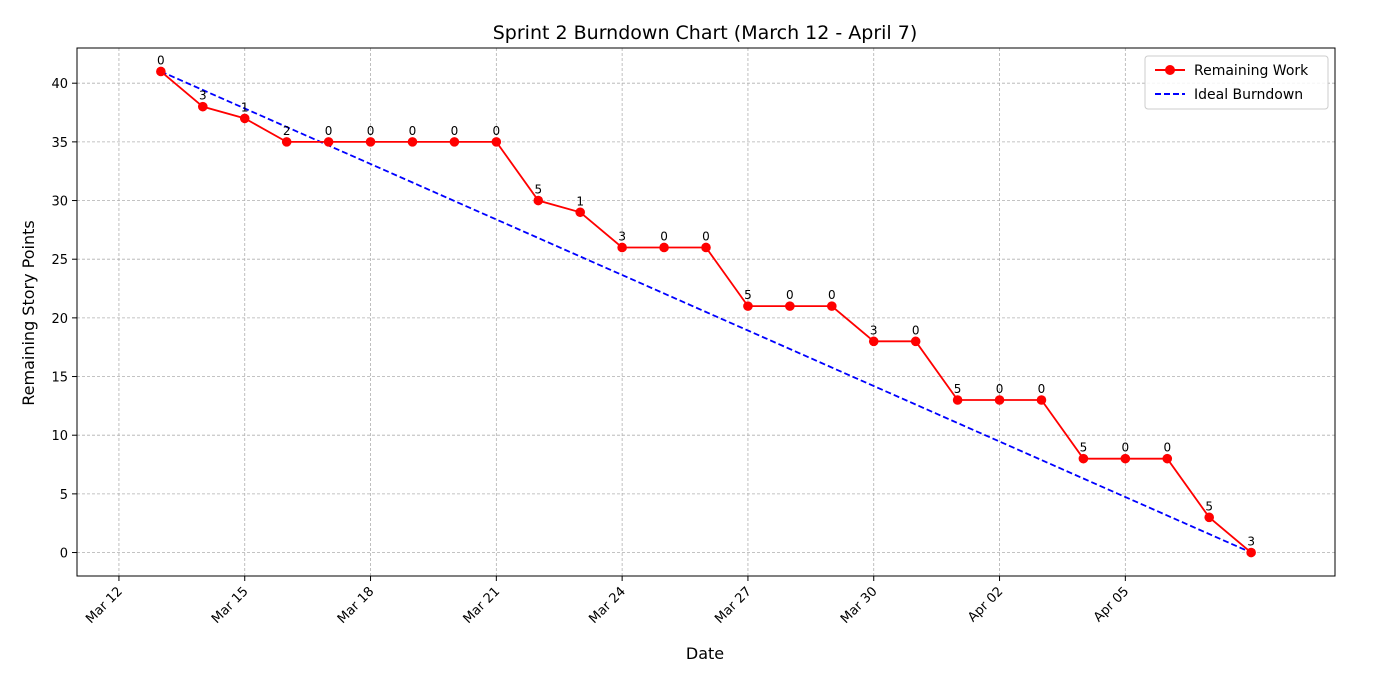  What do you see at coordinates (287, 131) in the screenshot?
I see `point-label: 2` at bounding box center [287, 131].